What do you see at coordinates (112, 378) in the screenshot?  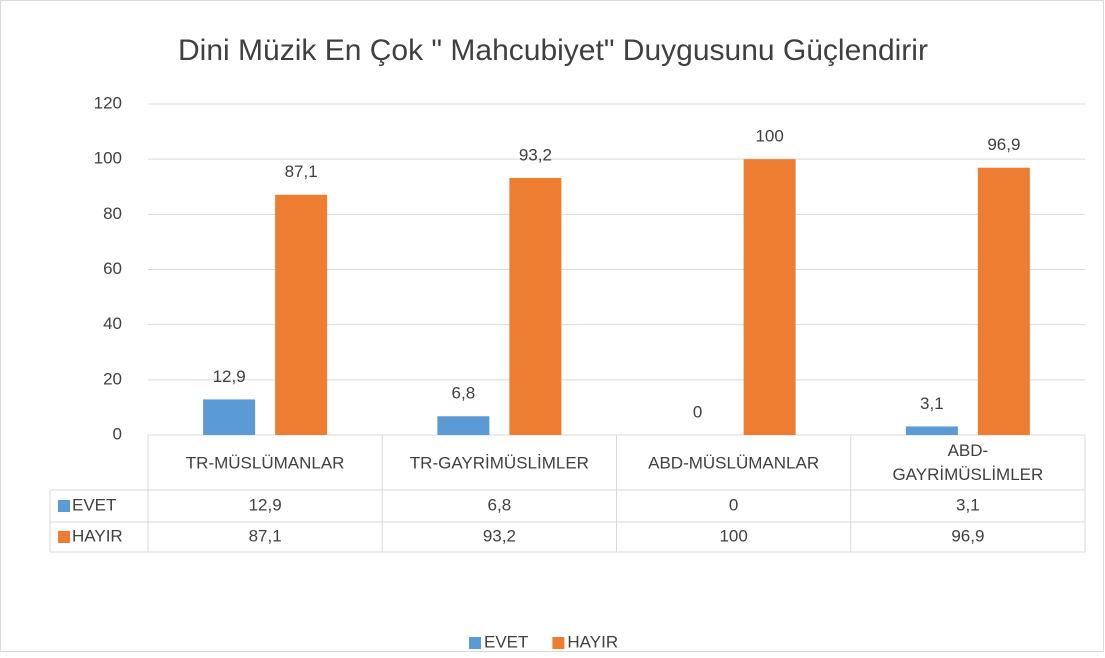 I see `y-tick-label: 20` at bounding box center [112, 378].